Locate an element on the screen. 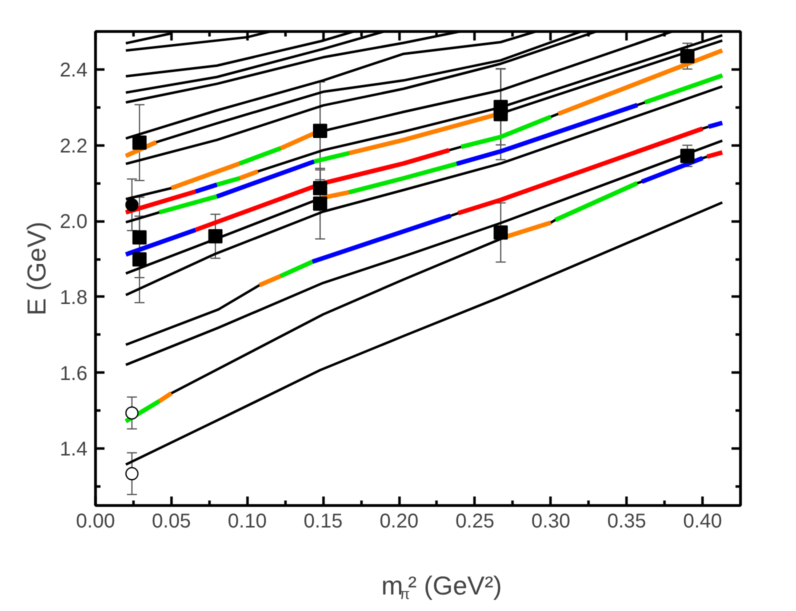 Image resolution: width=796 pixels, height=611 pixels. x-tick-label: 0.30 is located at coordinates (550, 521).